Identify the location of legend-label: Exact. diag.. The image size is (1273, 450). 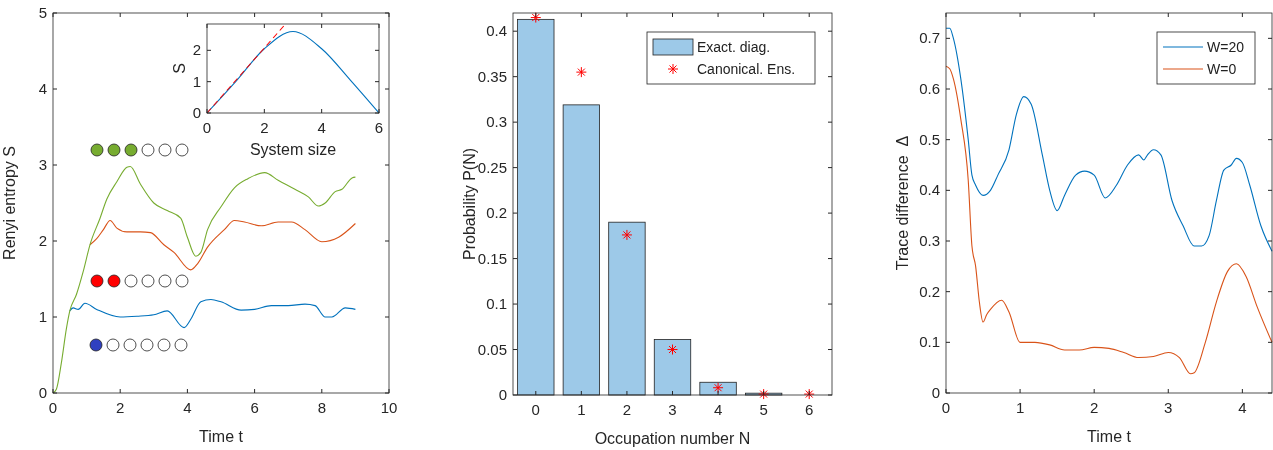
(734, 47).